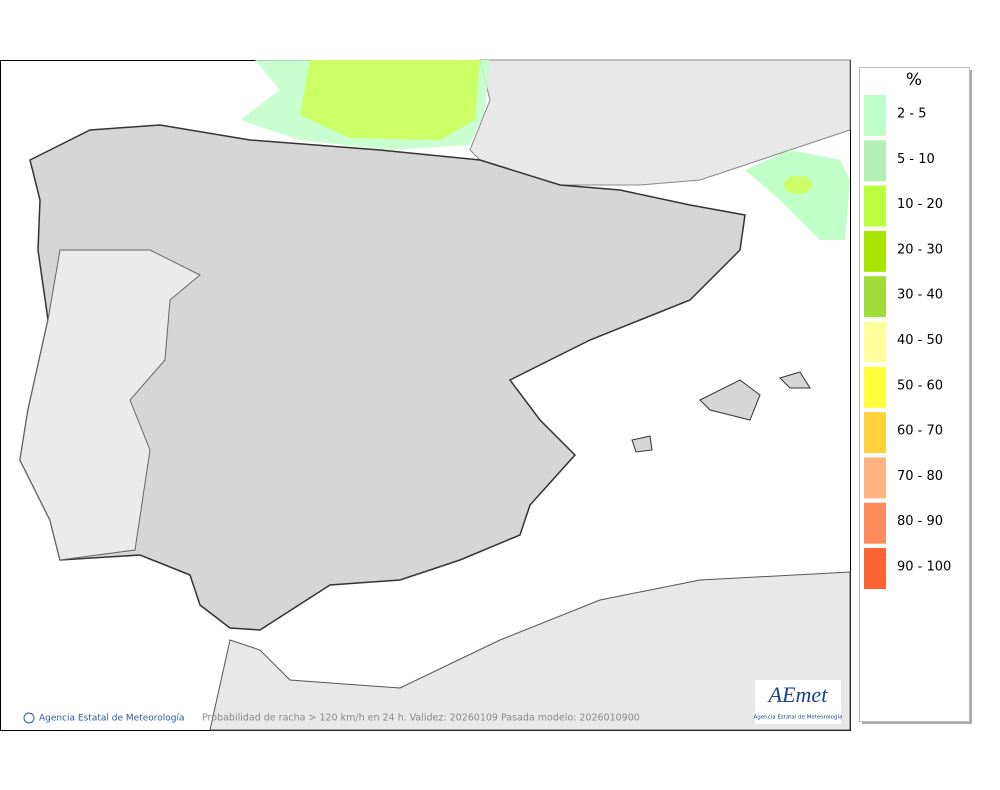 The height and width of the screenshot is (790, 1000). Describe the element at coordinates (112, 719) in the screenshot. I see `credit: Agencia Estatal de Meteorología` at that location.